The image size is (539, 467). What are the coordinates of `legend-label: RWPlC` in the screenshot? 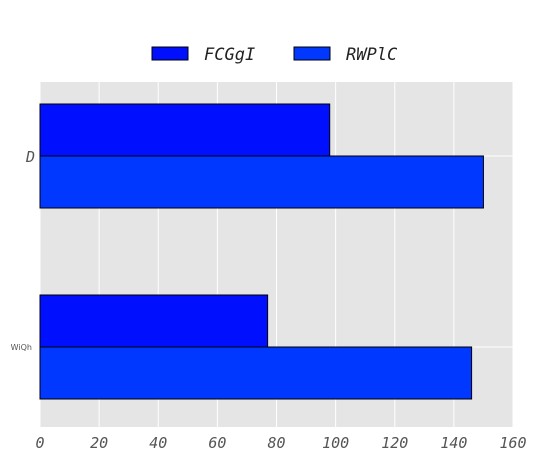 It's located at (372, 55).